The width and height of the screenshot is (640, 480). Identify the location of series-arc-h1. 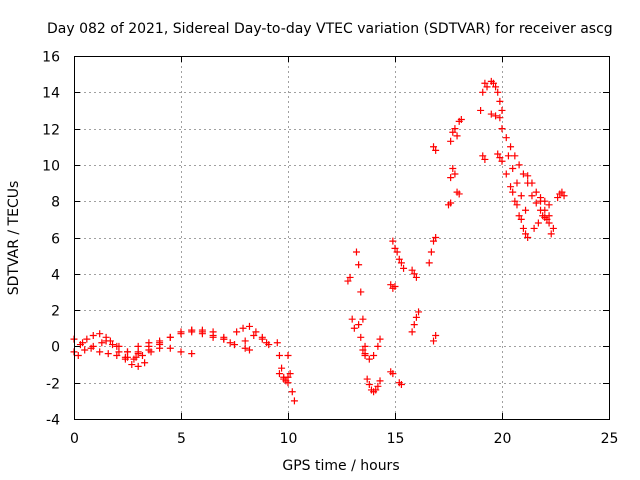
(484, 96).